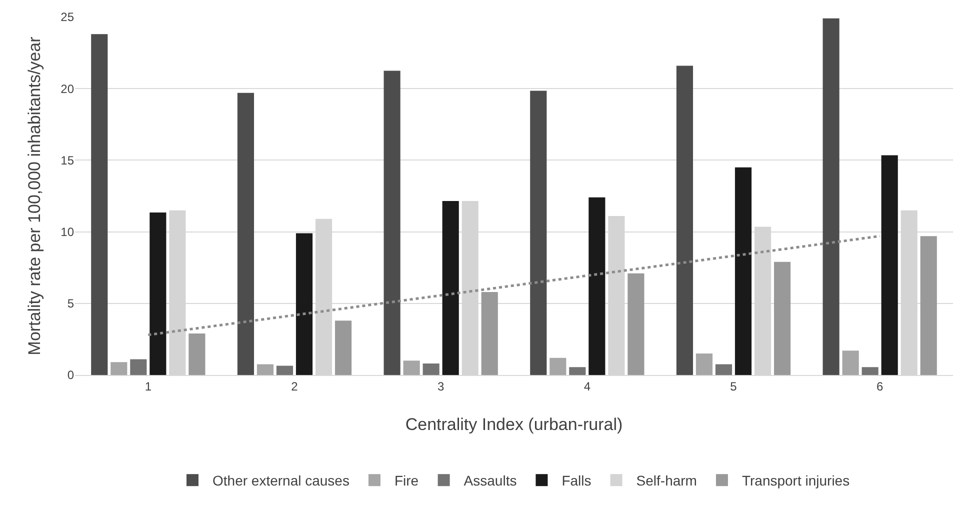 The image size is (963, 506). What do you see at coordinates (281, 480) in the screenshot?
I see `legend-label: Other external causes` at bounding box center [281, 480].